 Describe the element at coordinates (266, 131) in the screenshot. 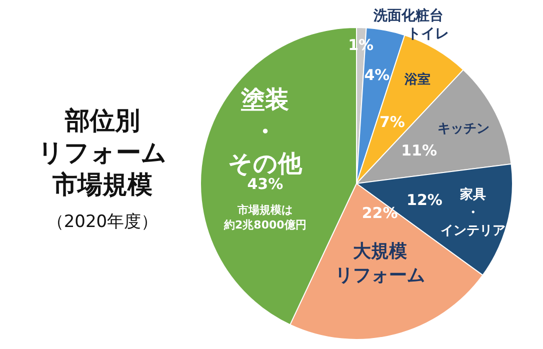

I see `slice-label: 塗装・その他` at that location.